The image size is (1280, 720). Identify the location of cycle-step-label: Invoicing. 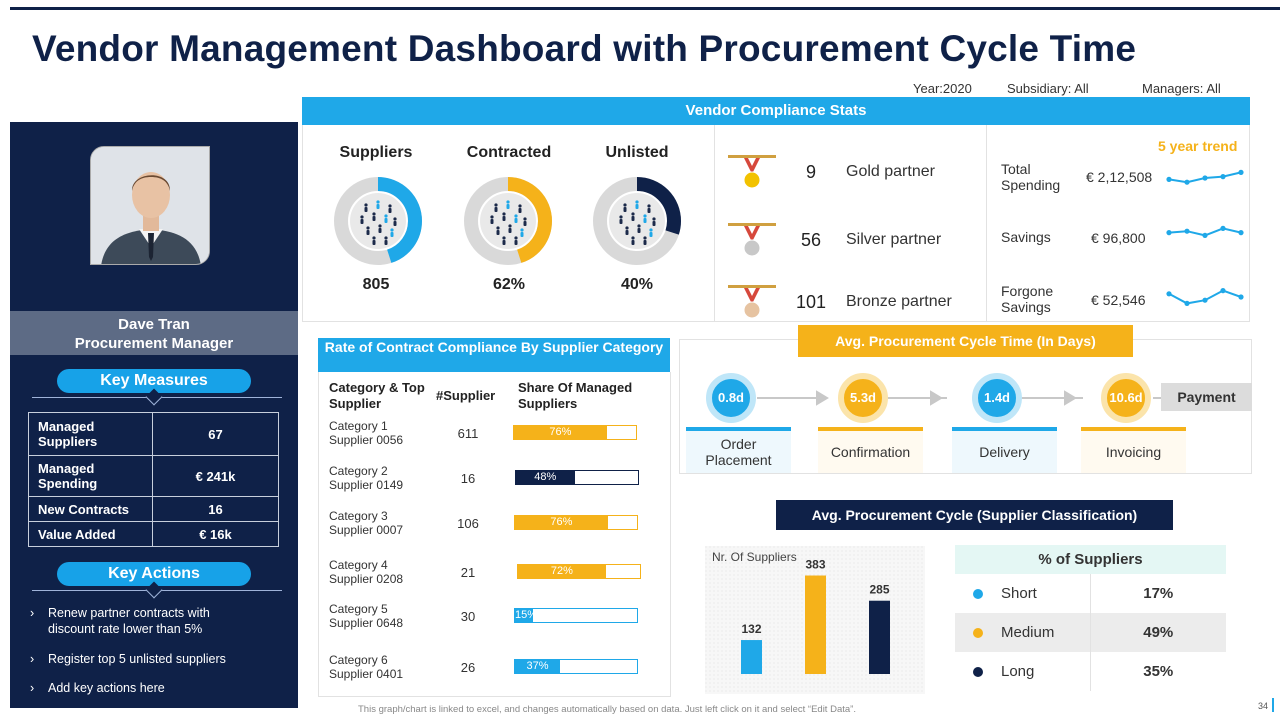
(1133, 452).